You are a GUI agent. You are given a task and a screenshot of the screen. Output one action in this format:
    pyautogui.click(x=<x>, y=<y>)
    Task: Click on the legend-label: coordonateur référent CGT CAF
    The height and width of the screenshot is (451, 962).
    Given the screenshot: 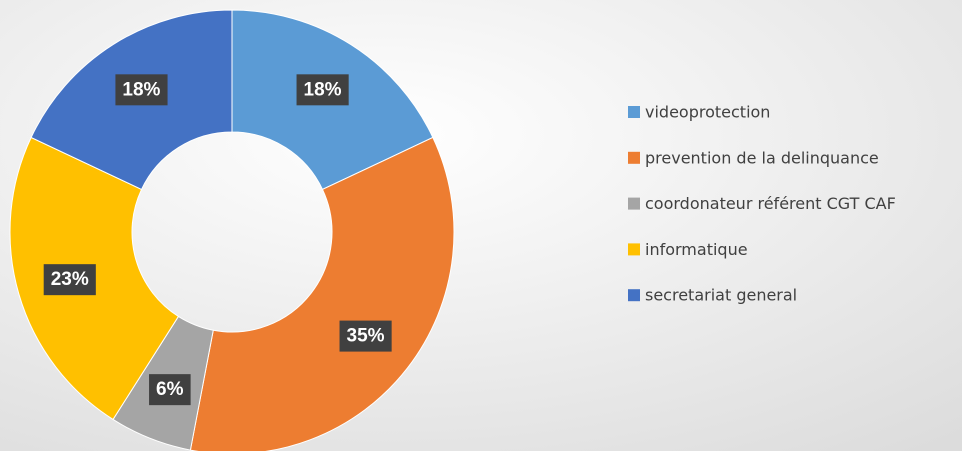 What is the action you would take?
    pyautogui.click(x=770, y=203)
    